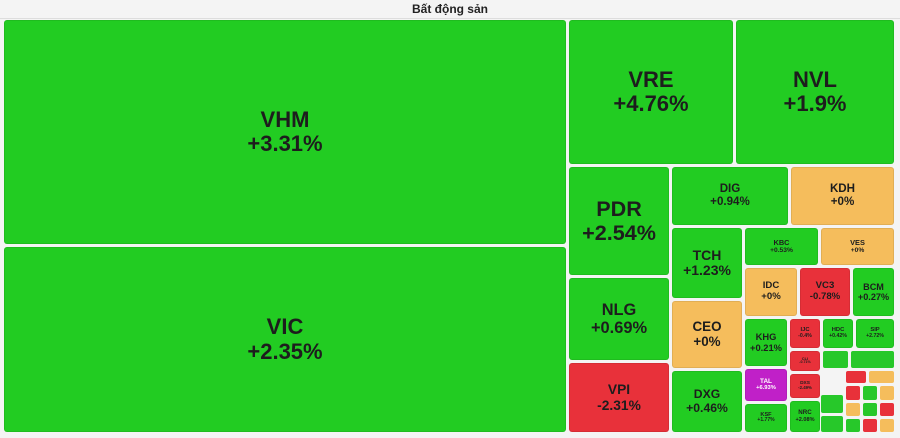 Image resolution: width=900 pixels, height=438 pixels. Describe the element at coordinates (766, 337) in the screenshot. I see `tile-label: KHG` at that location.